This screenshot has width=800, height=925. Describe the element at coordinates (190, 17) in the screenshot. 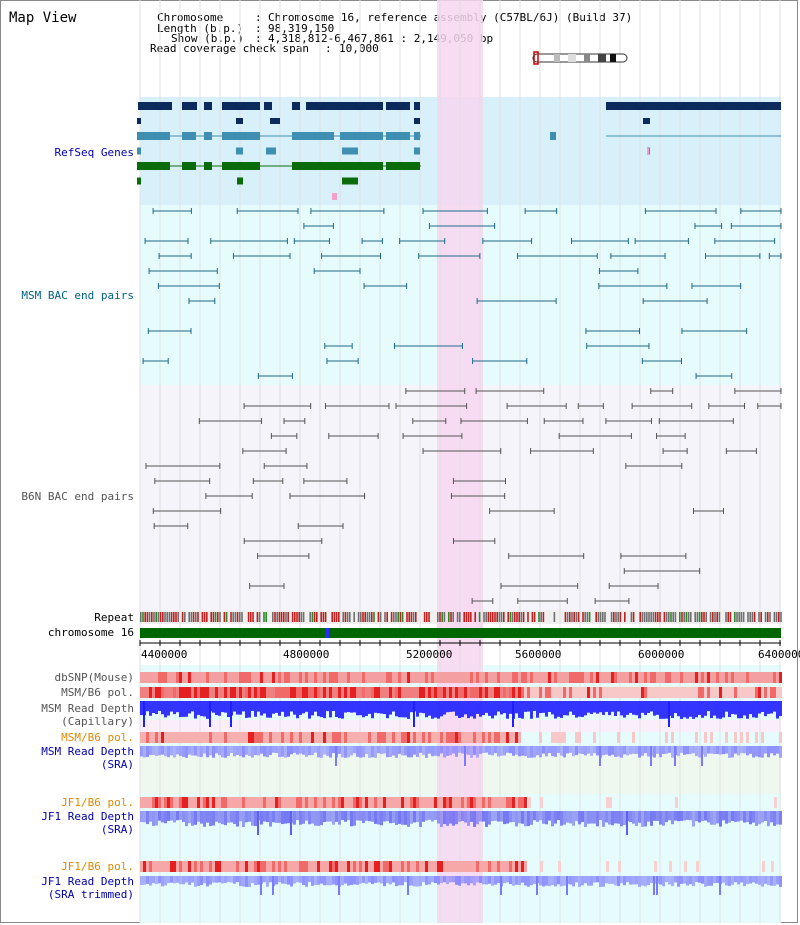

I see `chromosome-key: Chromosome` at that location.